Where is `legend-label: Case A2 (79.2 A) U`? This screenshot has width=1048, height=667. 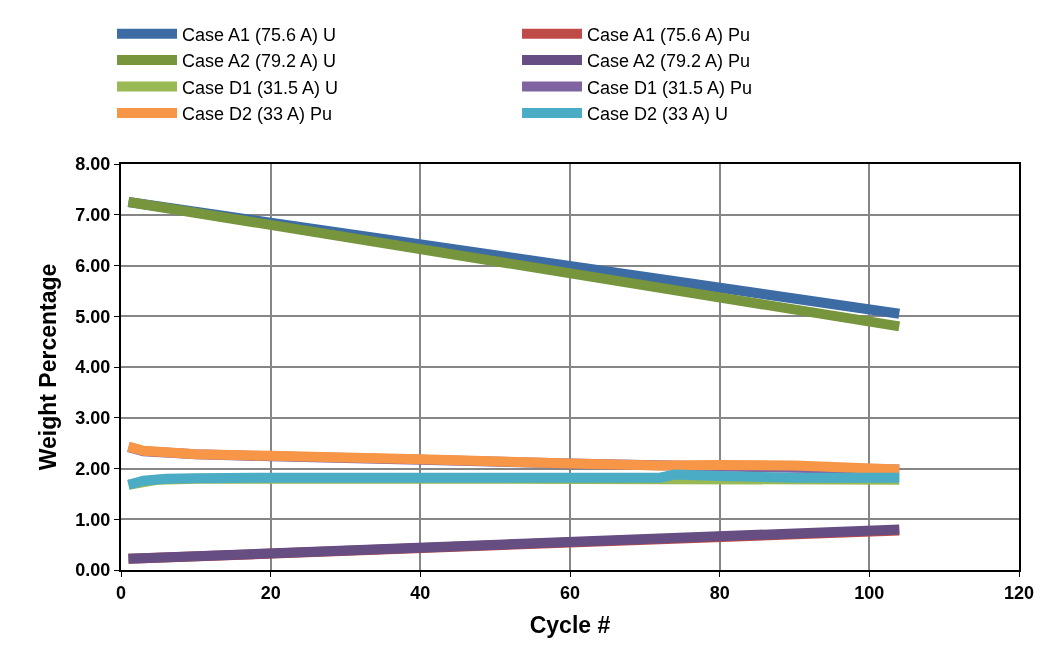
legend-label: Case A2 (79.2 A) U is located at coordinates (259, 61).